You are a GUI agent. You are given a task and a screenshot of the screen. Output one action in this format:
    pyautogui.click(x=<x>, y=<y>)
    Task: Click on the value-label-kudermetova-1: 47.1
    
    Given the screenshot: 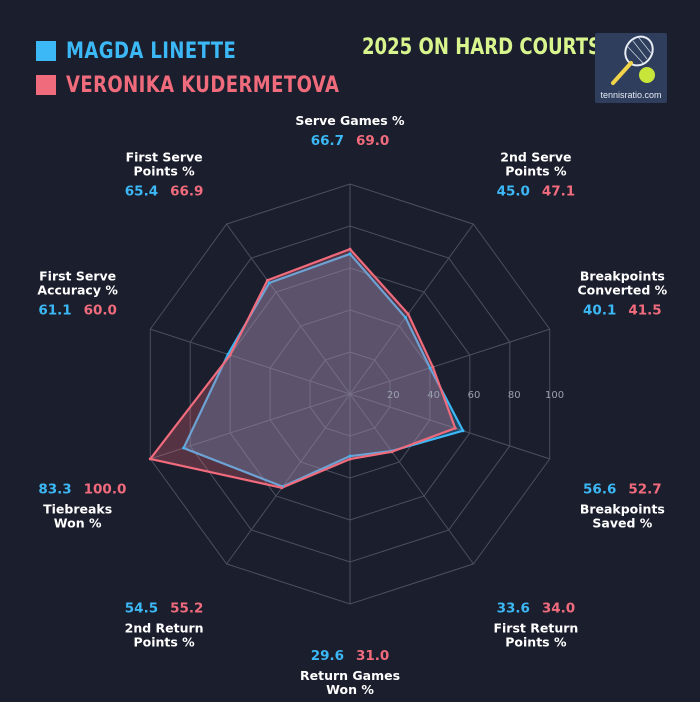 What is the action you would take?
    pyautogui.click(x=558, y=191)
    